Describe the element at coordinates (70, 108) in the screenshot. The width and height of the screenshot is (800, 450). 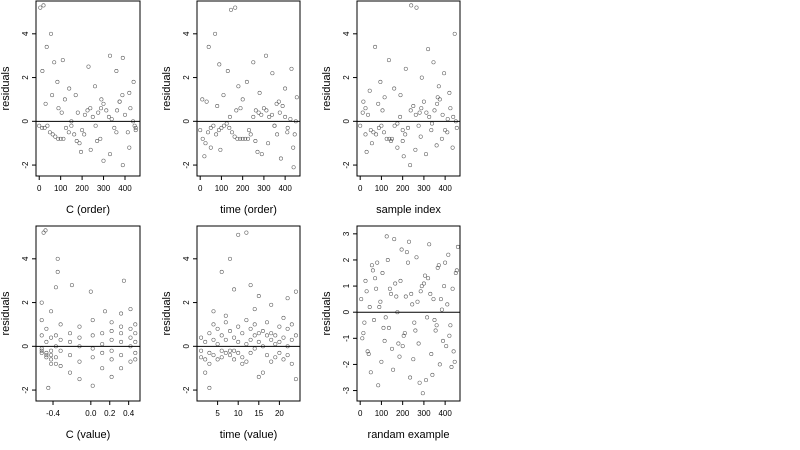
I see `residual-plot-1: 0 100 200 300 400 -2 0 2 4 C (order) residuals` at that location.